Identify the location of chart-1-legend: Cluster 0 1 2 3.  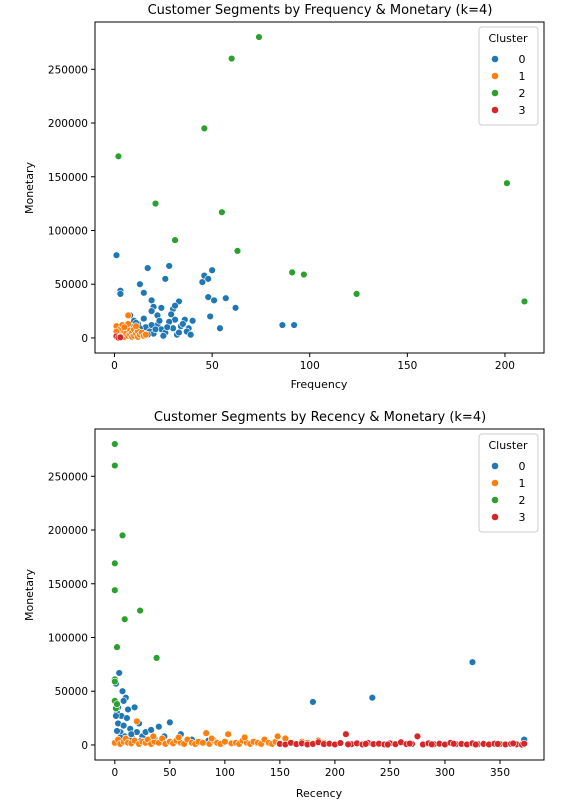
(508, 76).